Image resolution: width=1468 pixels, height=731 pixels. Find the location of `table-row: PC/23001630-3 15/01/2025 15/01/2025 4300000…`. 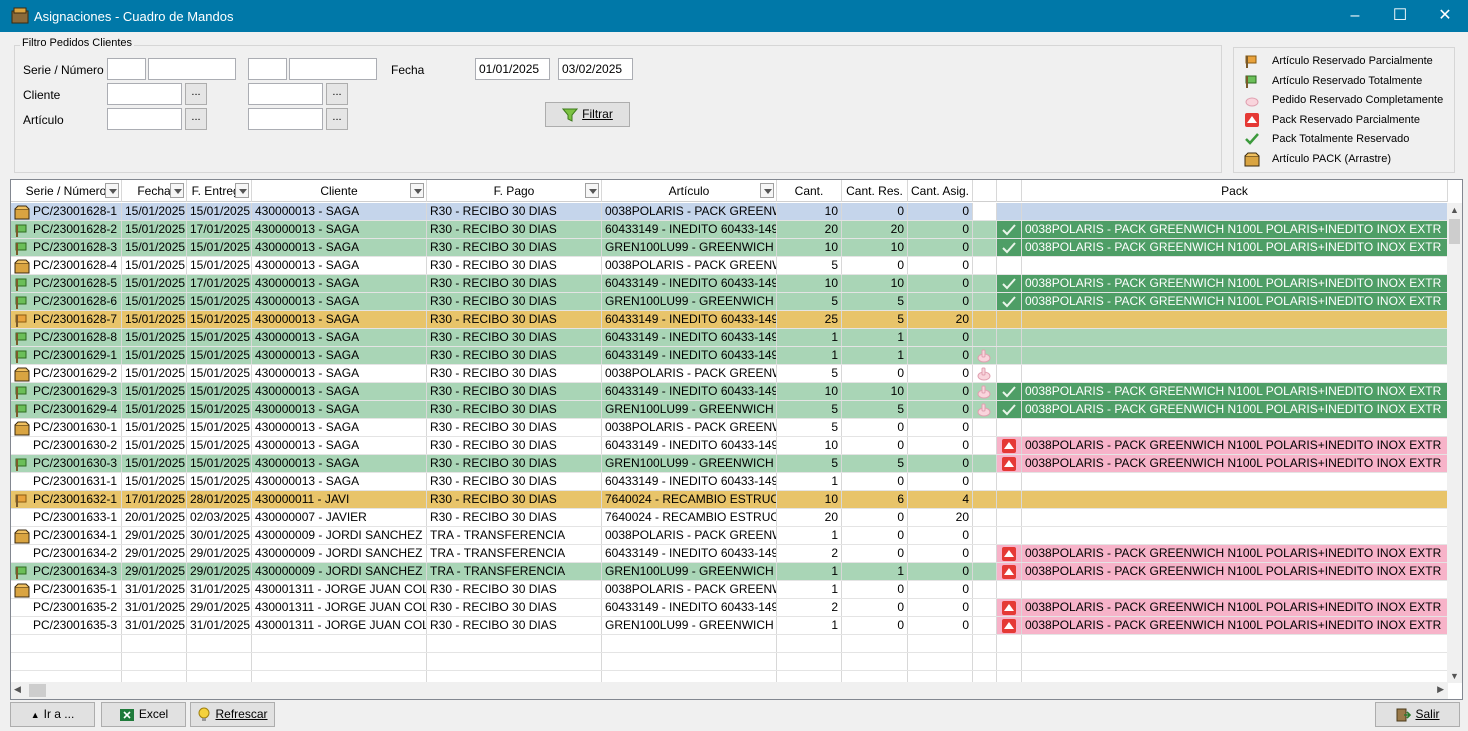

table-row: PC/23001630-3 15/01/2025 15/01/2025 4300000… is located at coordinates (729, 464).